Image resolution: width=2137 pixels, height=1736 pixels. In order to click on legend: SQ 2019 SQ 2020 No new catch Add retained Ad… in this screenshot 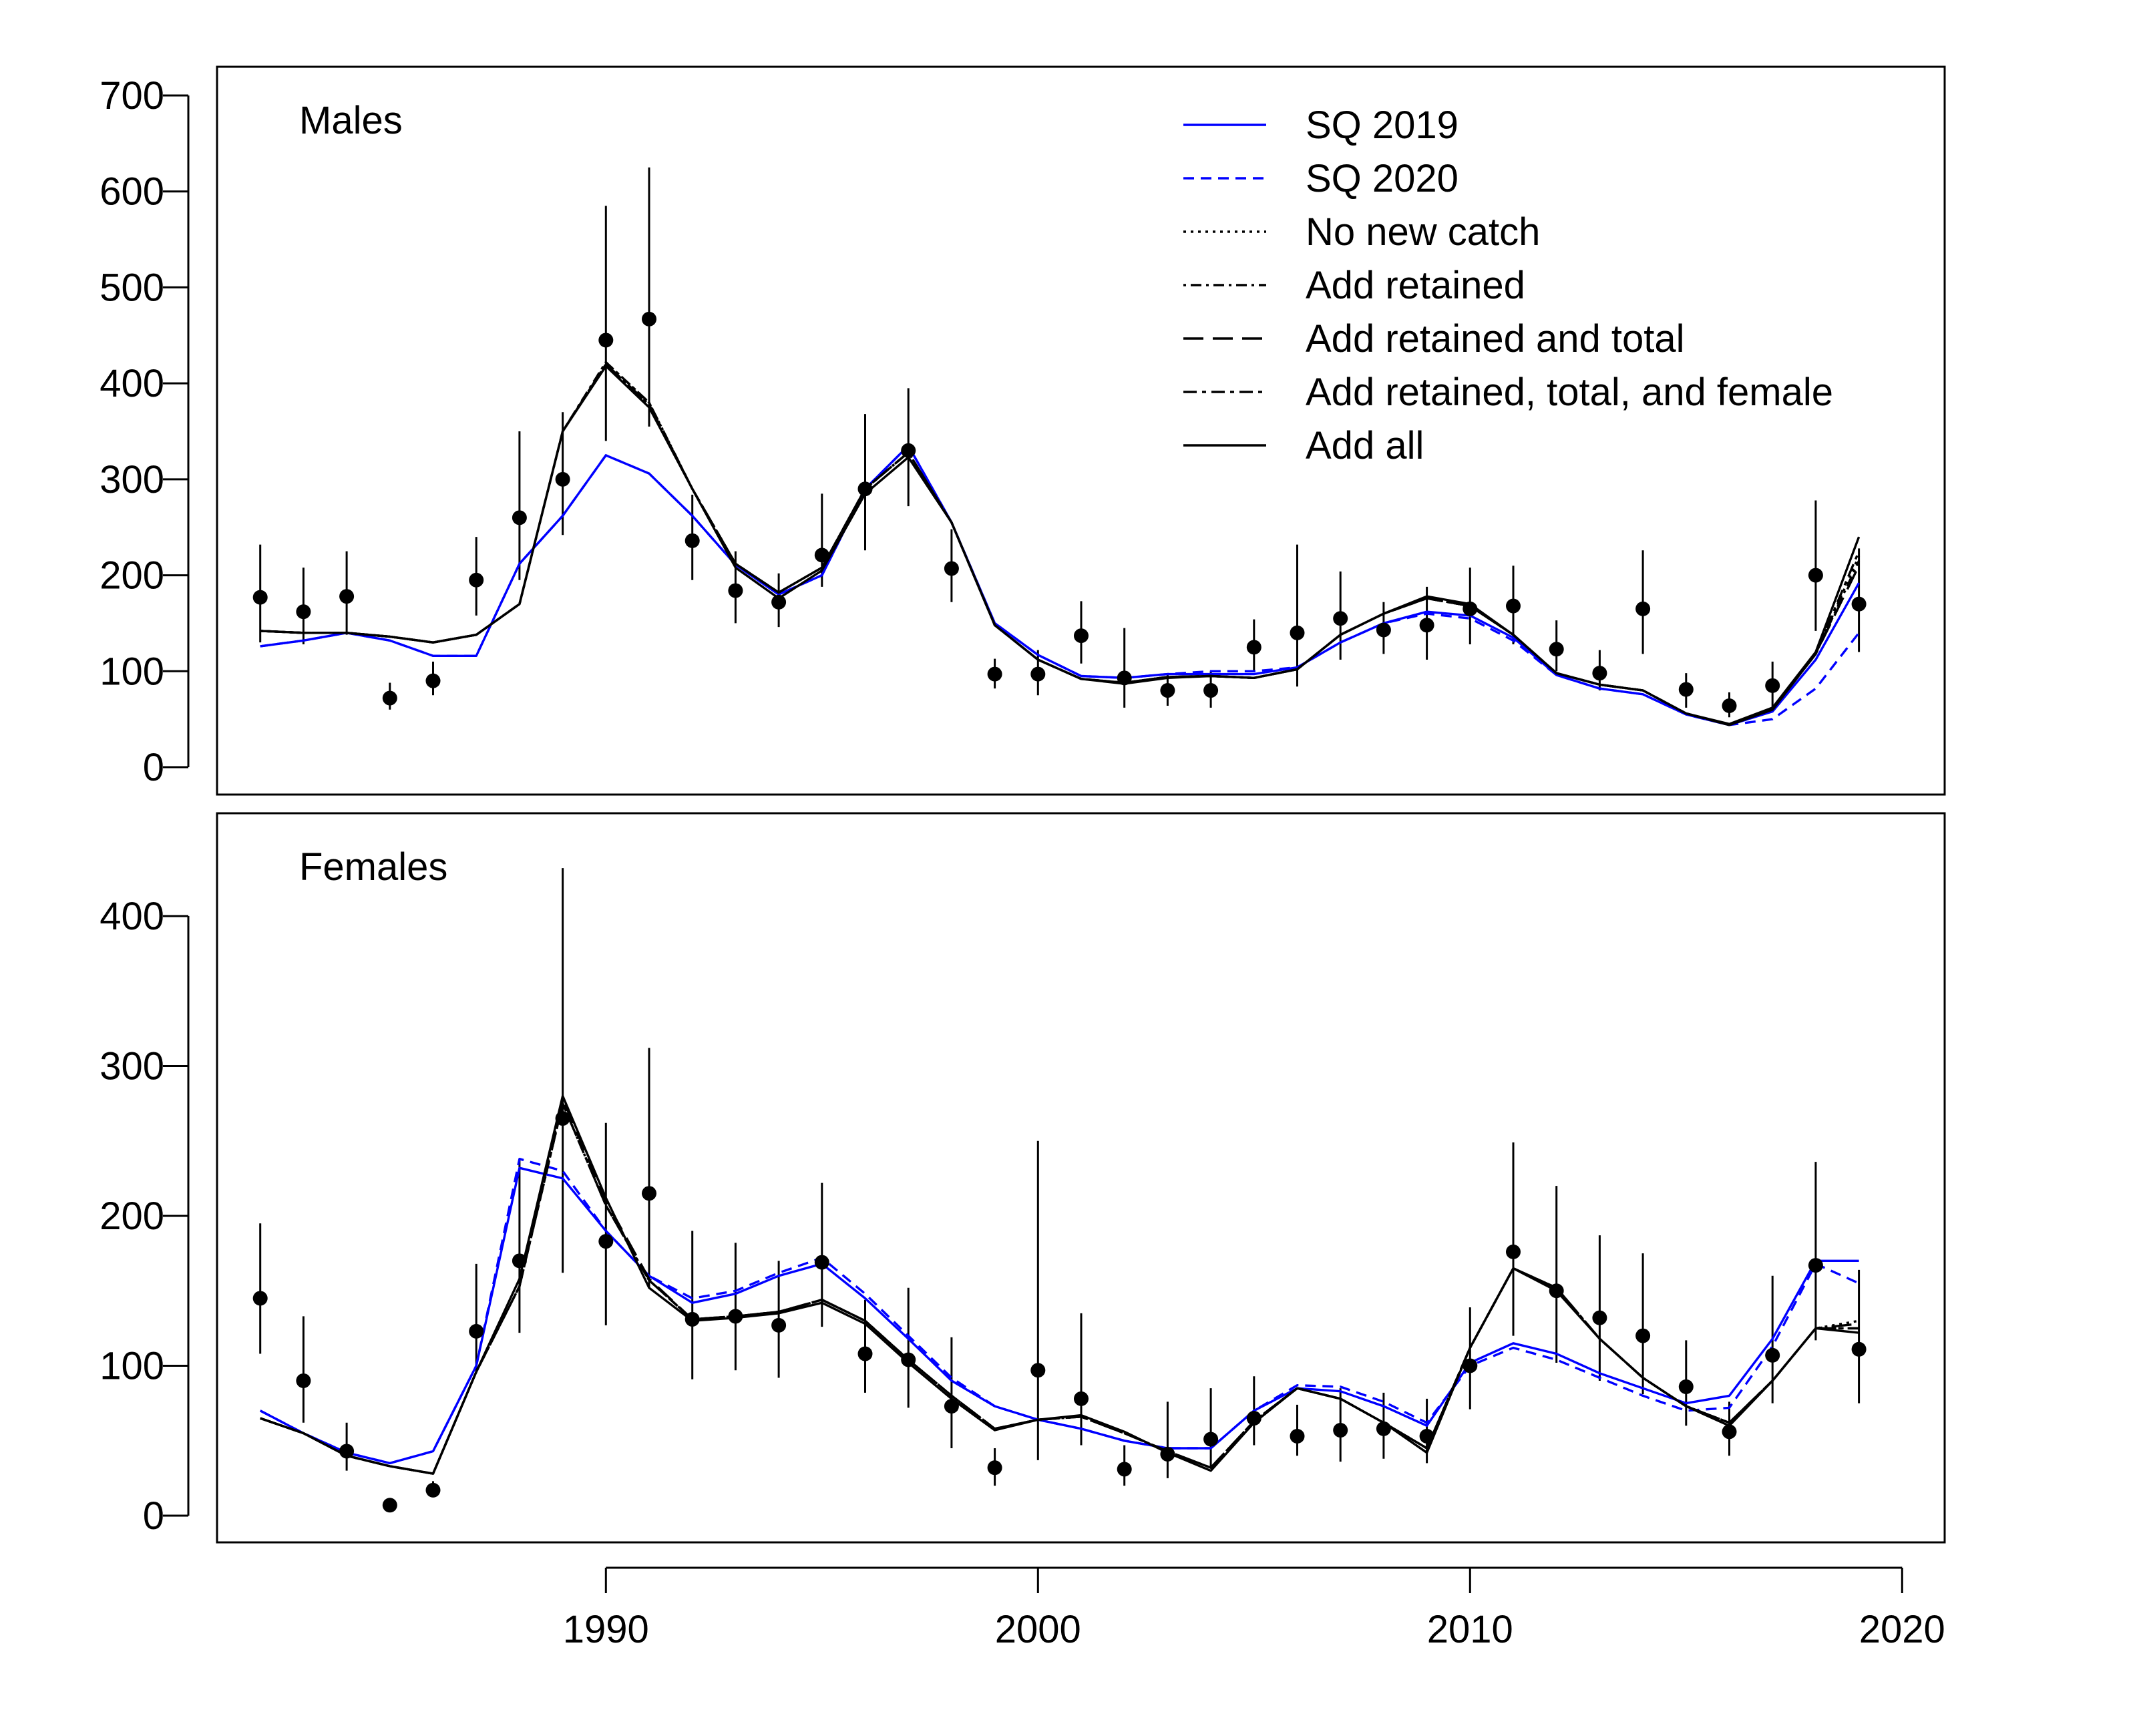, I will do `click(1508, 285)`.